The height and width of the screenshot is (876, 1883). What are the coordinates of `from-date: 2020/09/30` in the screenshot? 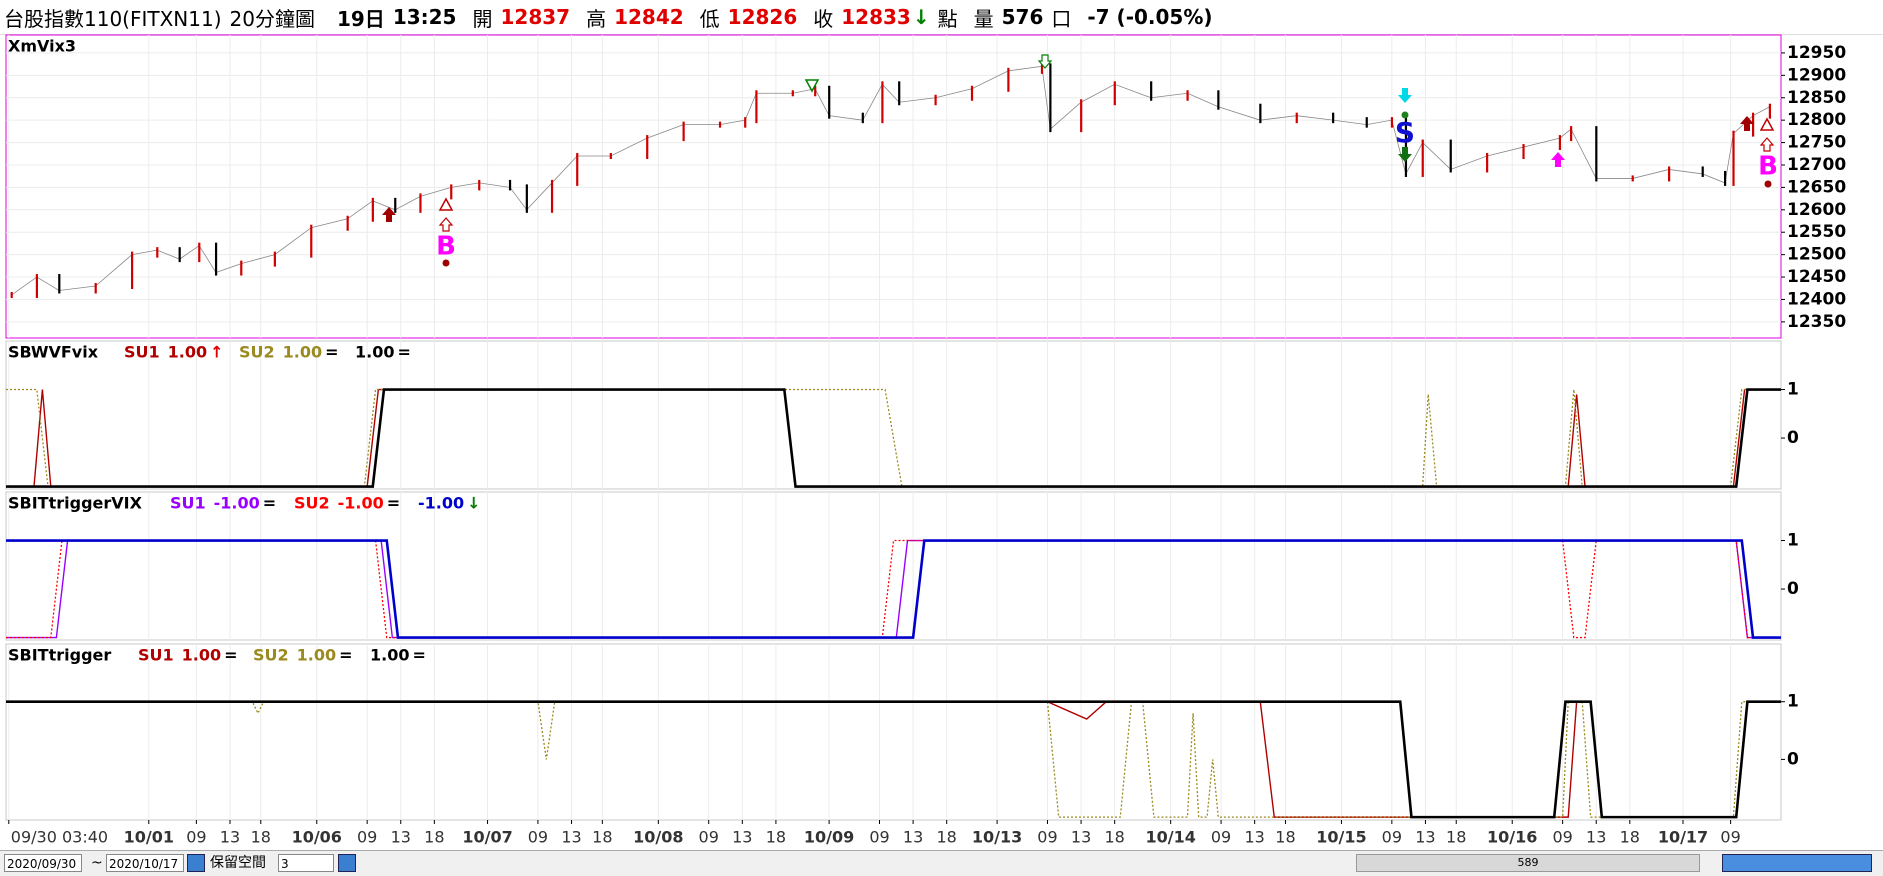 It's located at (43, 863).